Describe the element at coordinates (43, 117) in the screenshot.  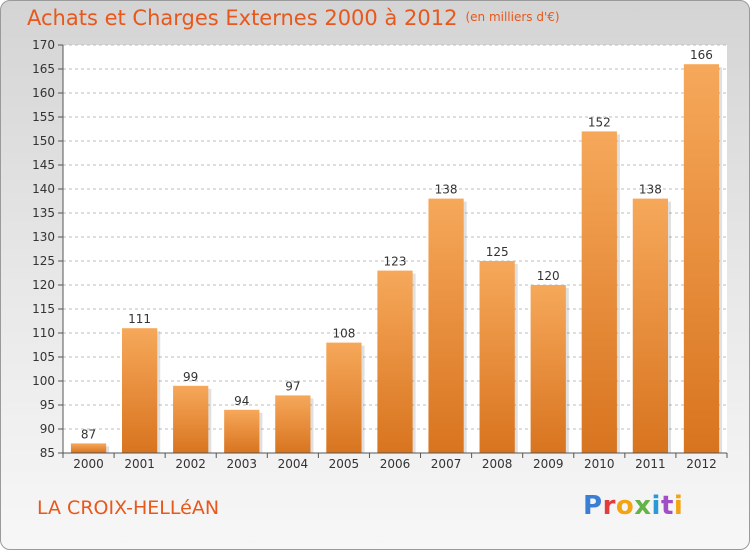
I see `y-tick-label: 155` at that location.